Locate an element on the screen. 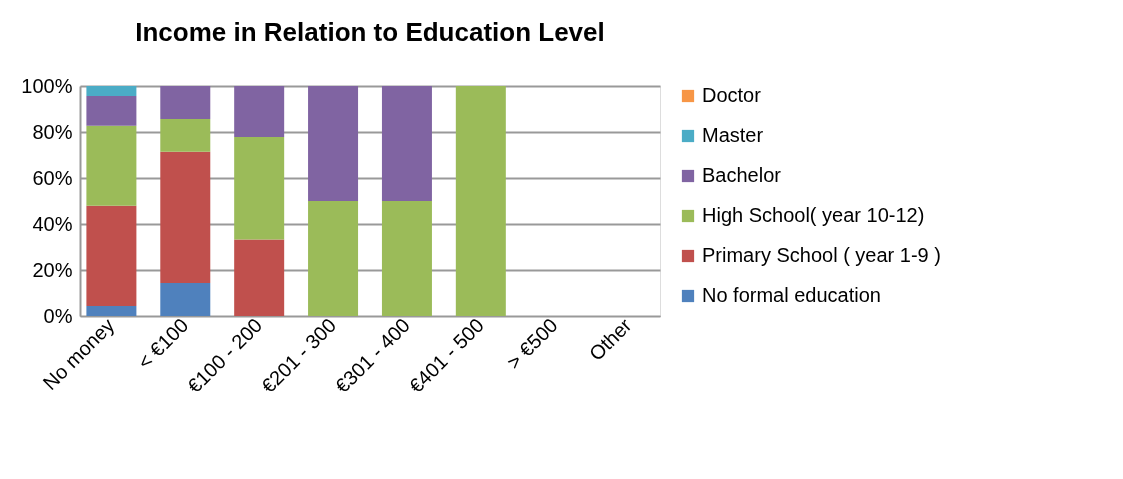 The width and height of the screenshot is (1123, 479). legend-label: No formal education is located at coordinates (791, 295).